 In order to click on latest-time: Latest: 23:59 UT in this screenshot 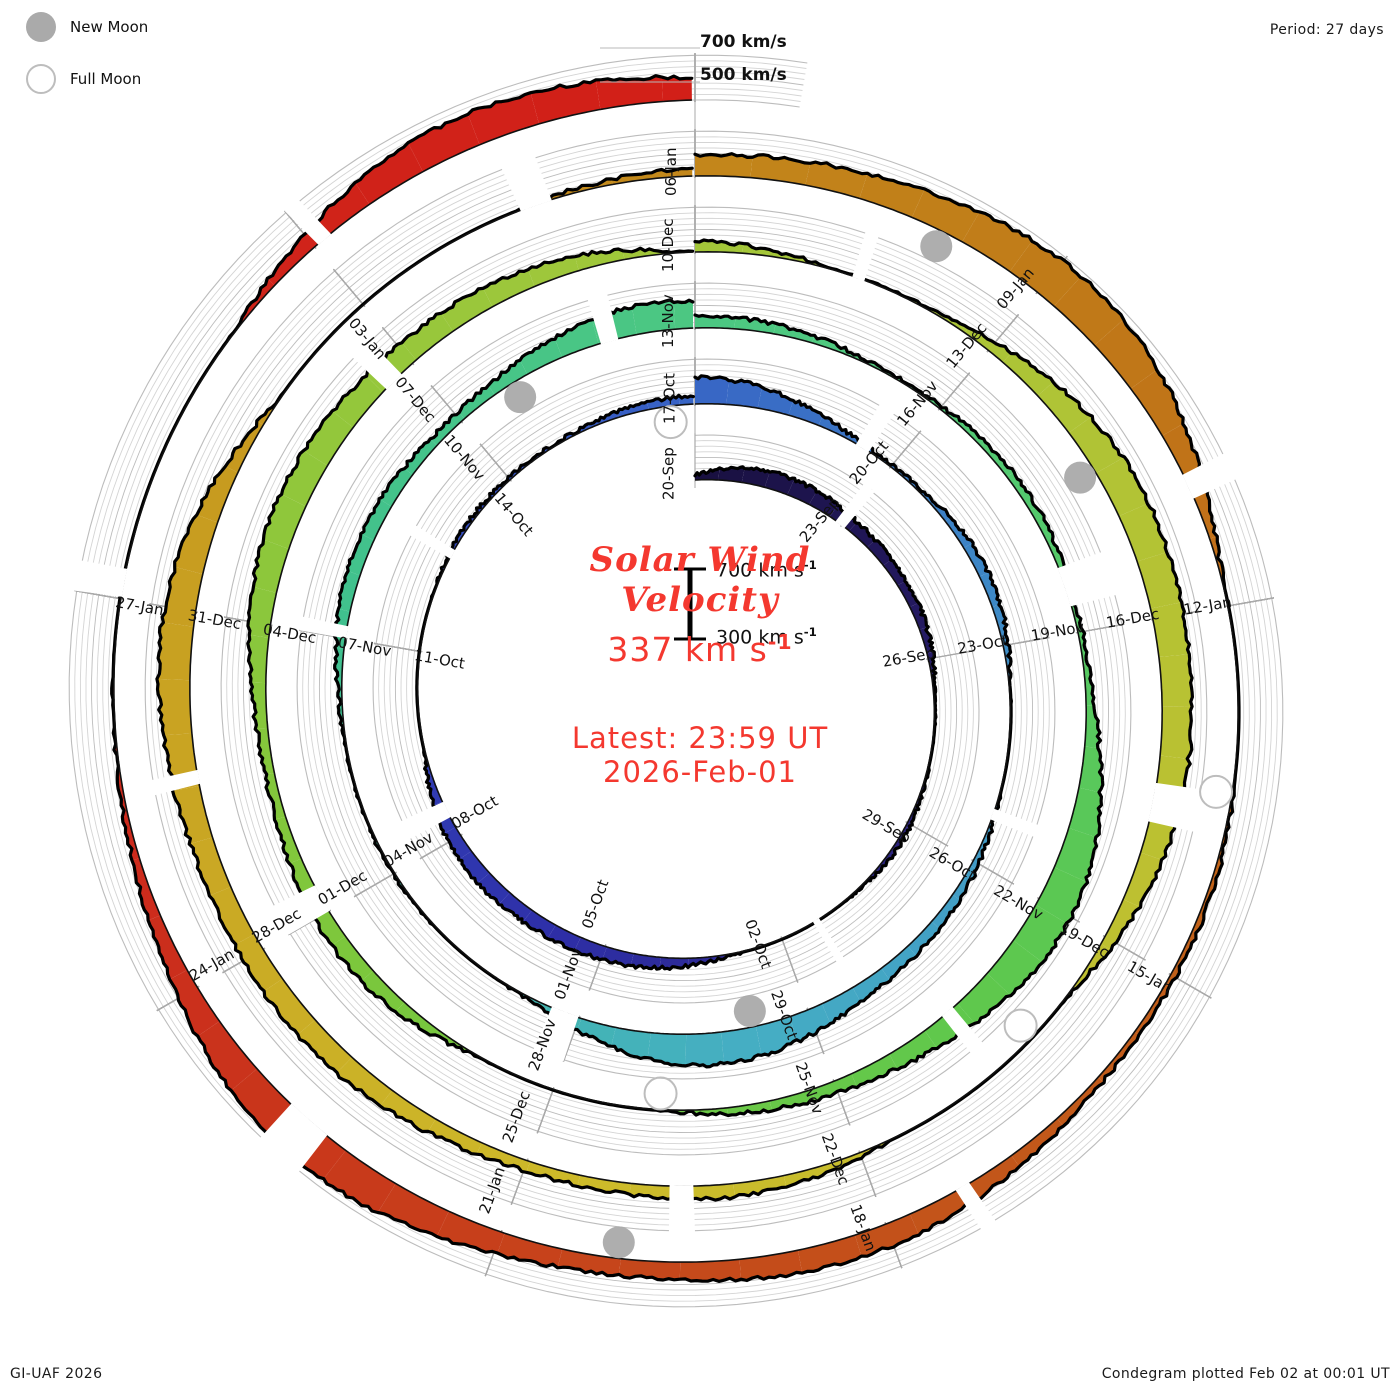, I will do `click(700, 738)`.